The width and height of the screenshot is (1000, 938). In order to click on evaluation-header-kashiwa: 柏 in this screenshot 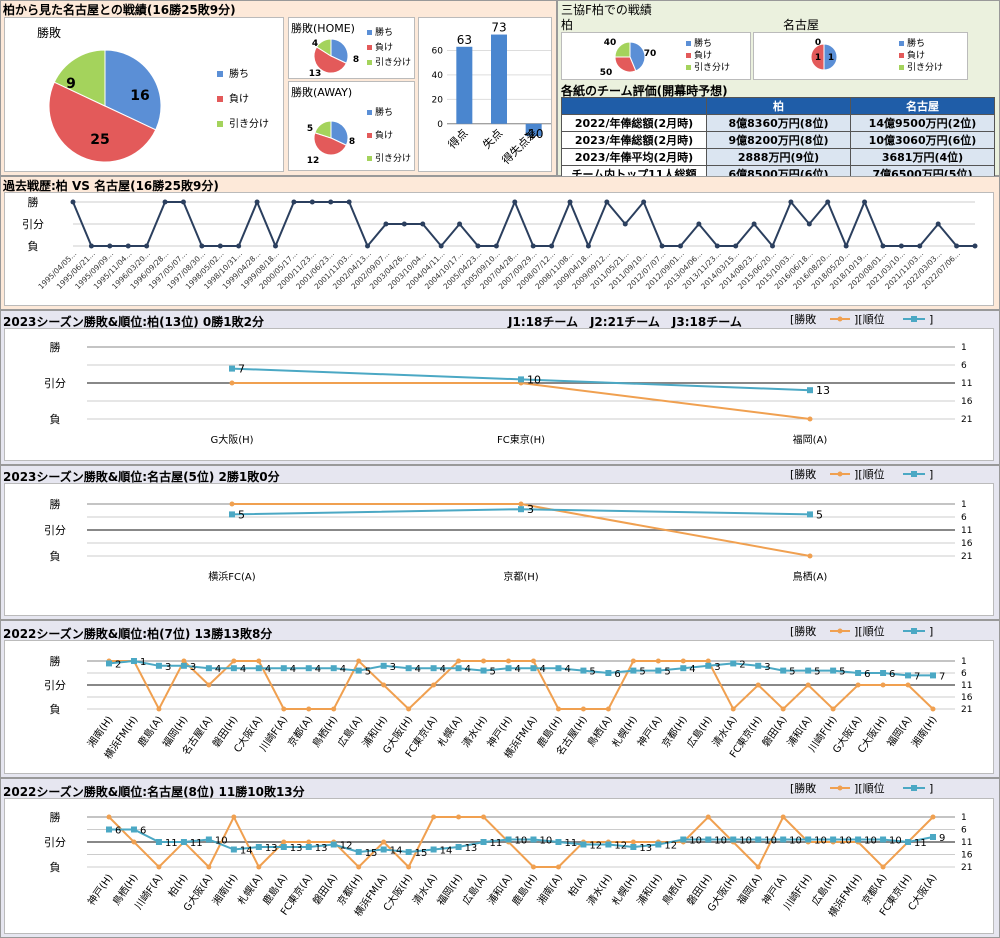, I will do `click(778, 106)`.